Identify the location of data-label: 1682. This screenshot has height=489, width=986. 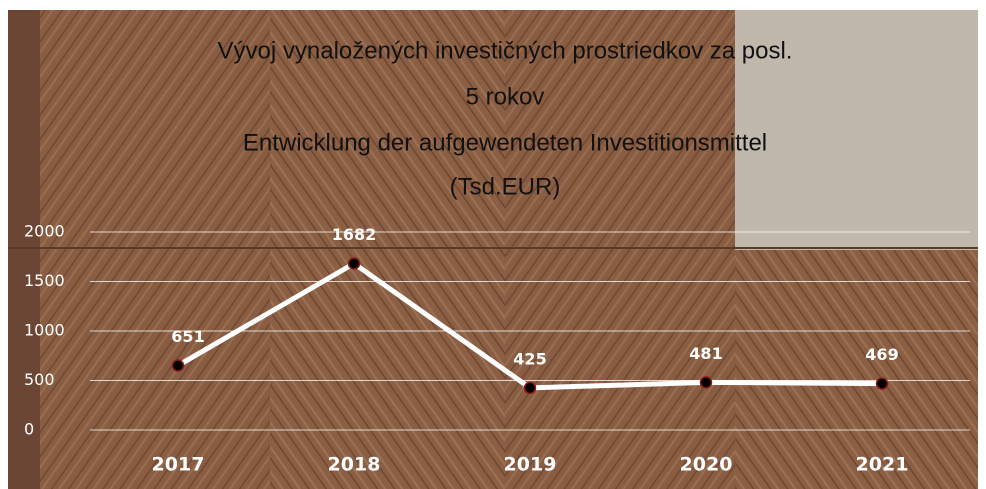
(354, 234).